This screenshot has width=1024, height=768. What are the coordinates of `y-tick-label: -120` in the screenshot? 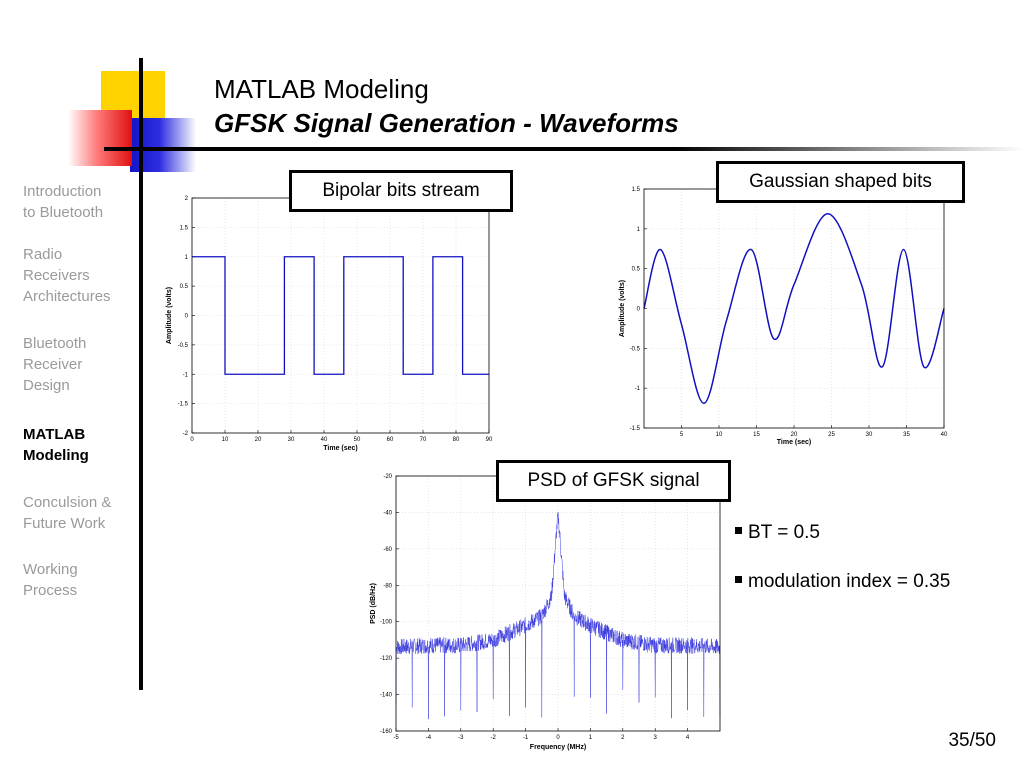 It's located at (386, 659).